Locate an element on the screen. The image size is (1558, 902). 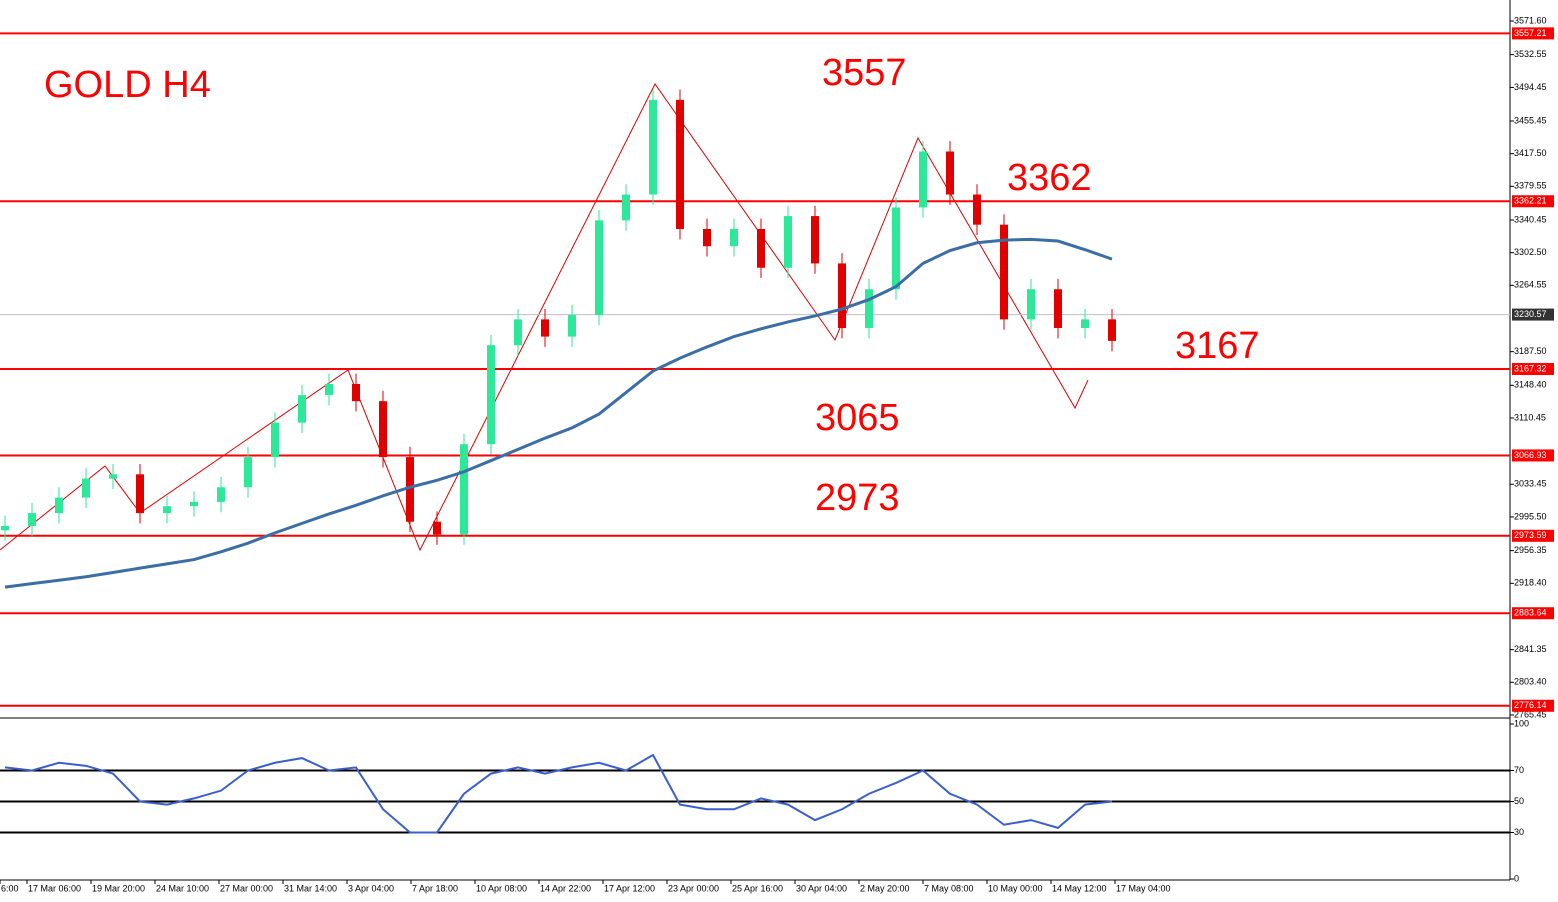
x-tick-label: 14 May 12:00 is located at coordinates (1079, 888).